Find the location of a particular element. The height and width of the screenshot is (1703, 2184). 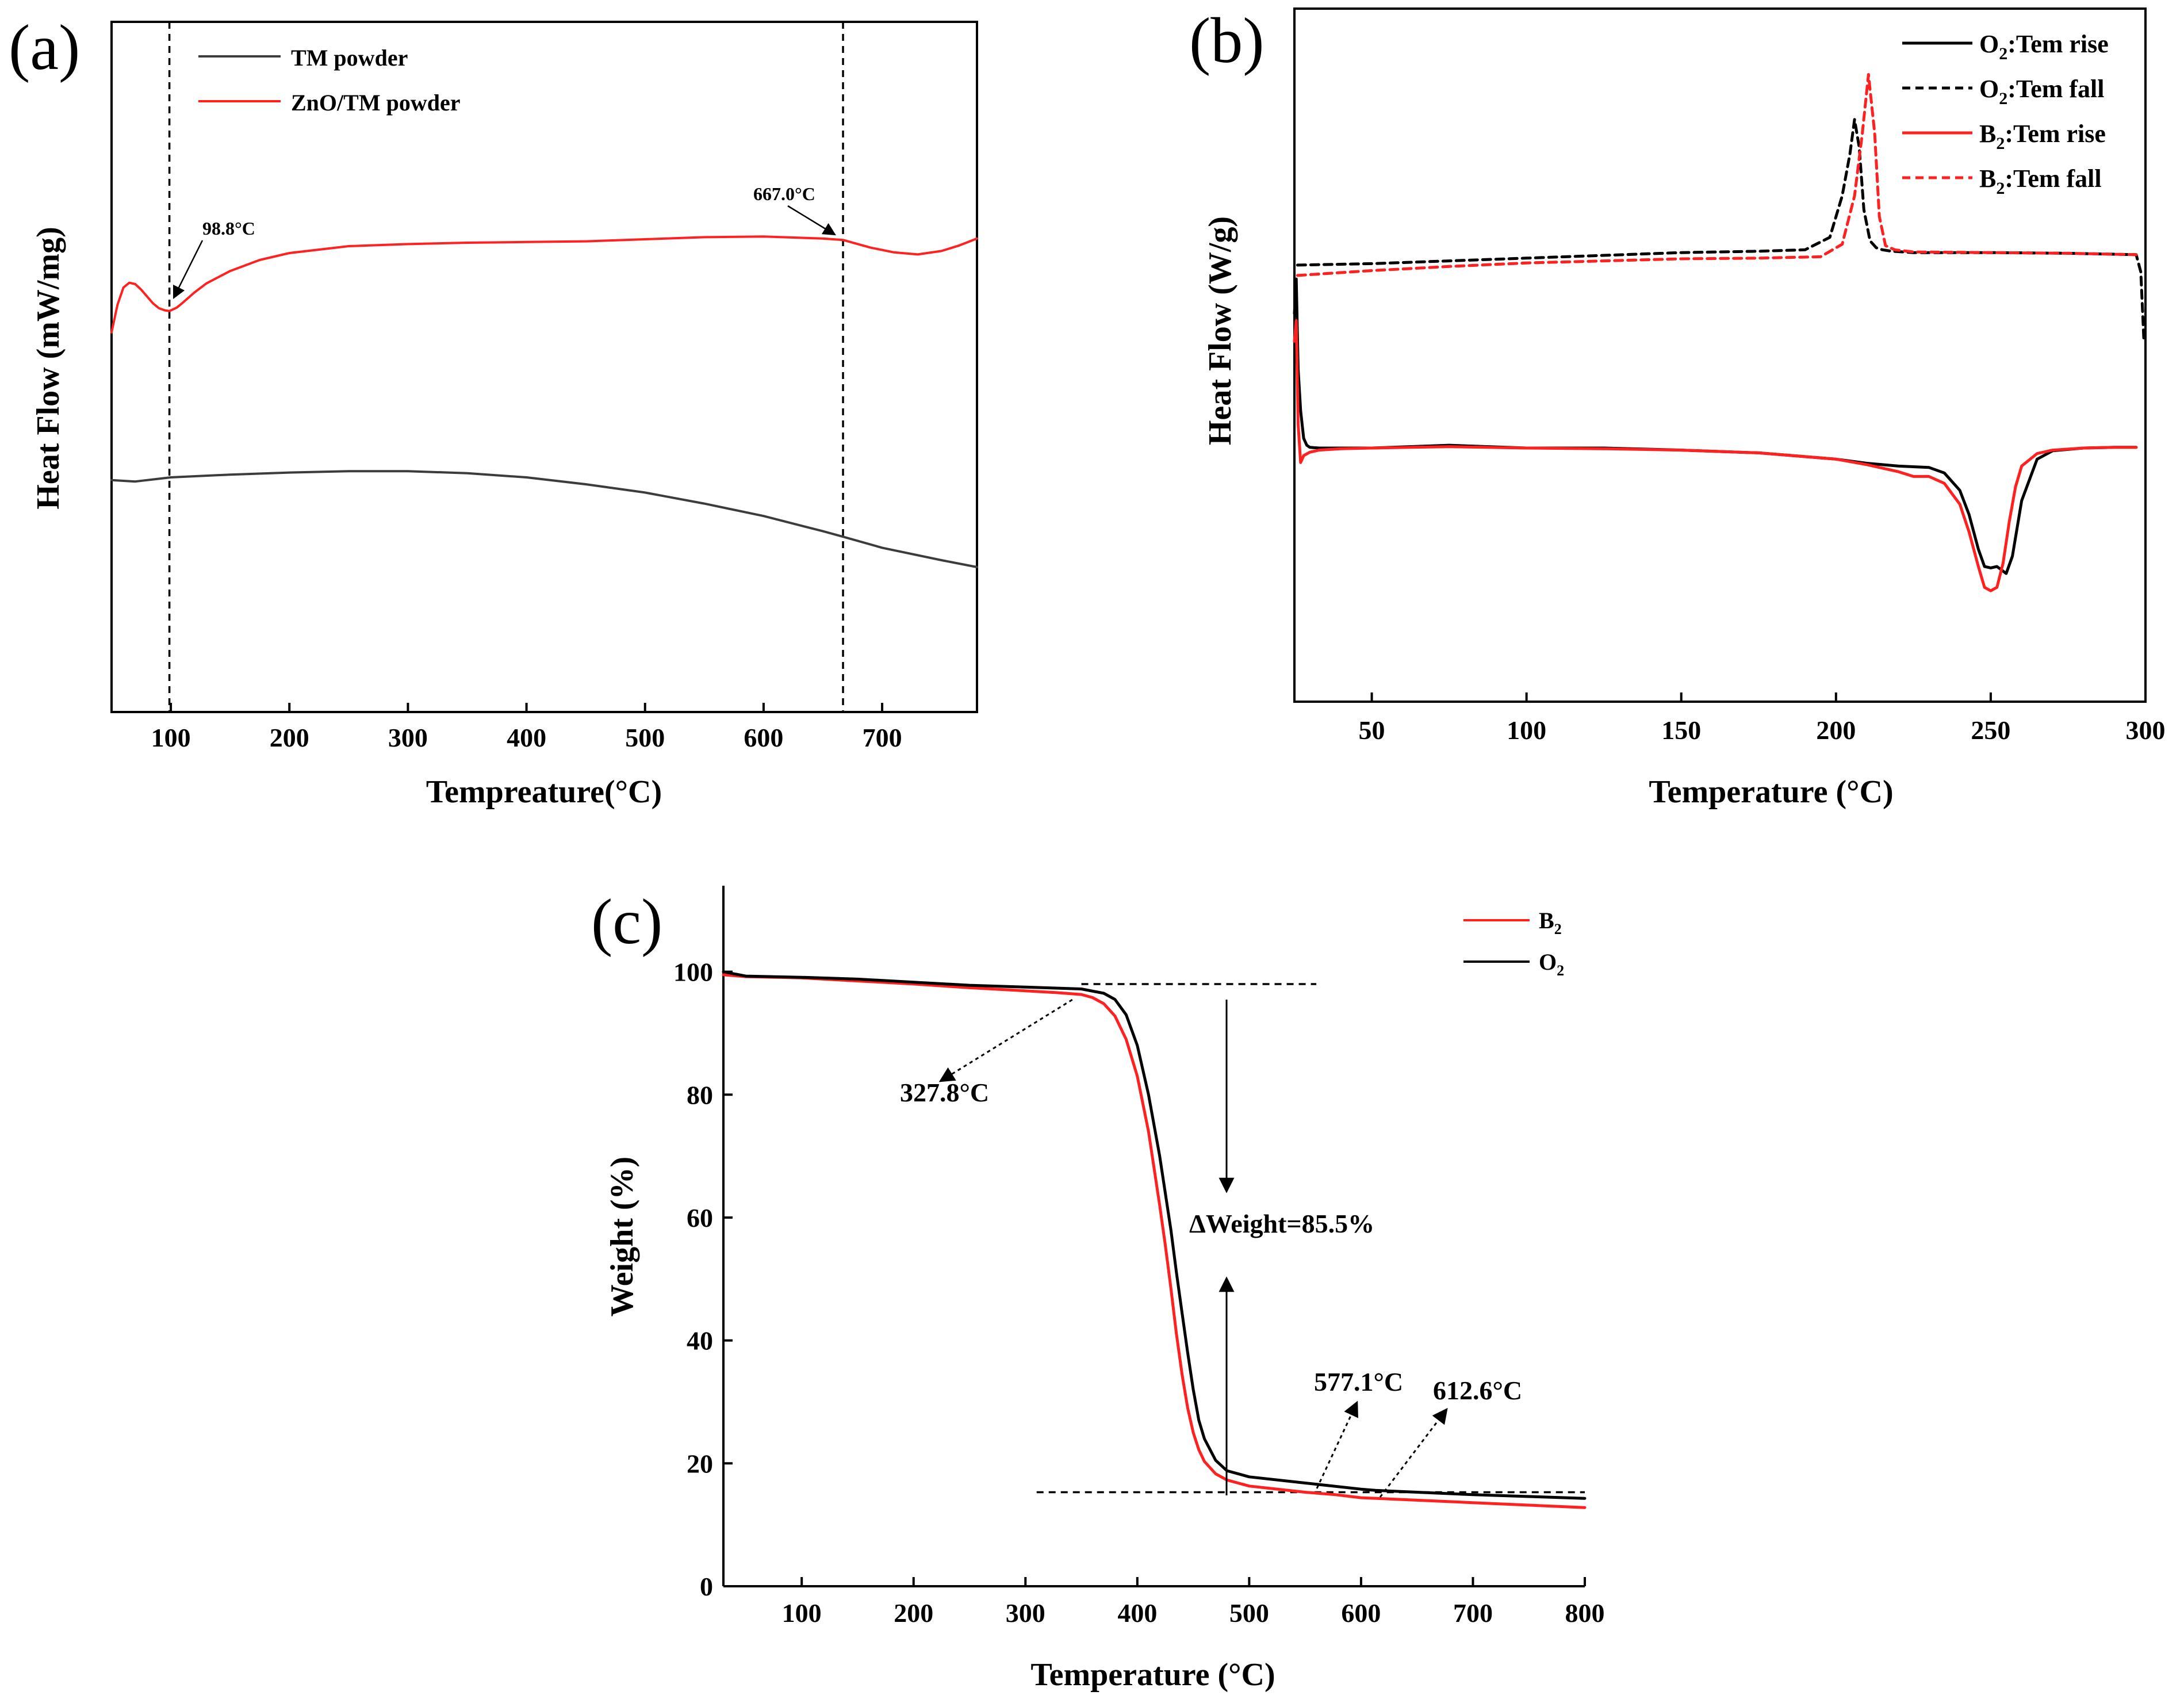

annotation-arrow-667-0c is located at coordinates (811, 221).